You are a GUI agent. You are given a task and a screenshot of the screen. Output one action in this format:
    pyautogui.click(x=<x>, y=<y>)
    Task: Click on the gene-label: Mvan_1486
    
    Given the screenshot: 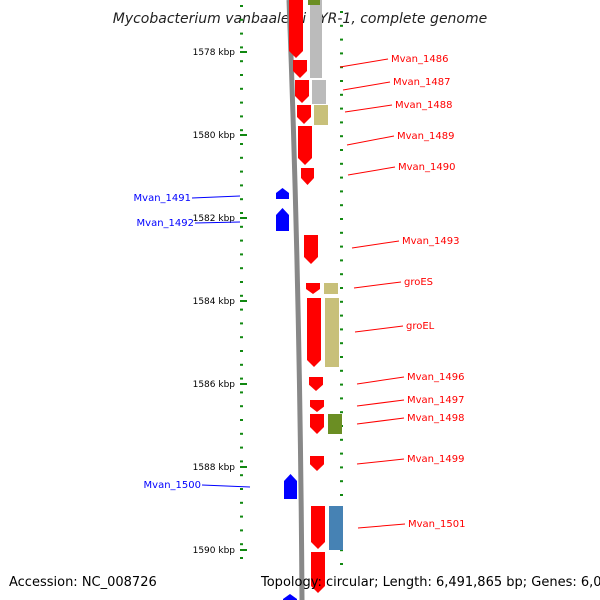 What is the action you would take?
    pyautogui.click(x=393, y=61)
    